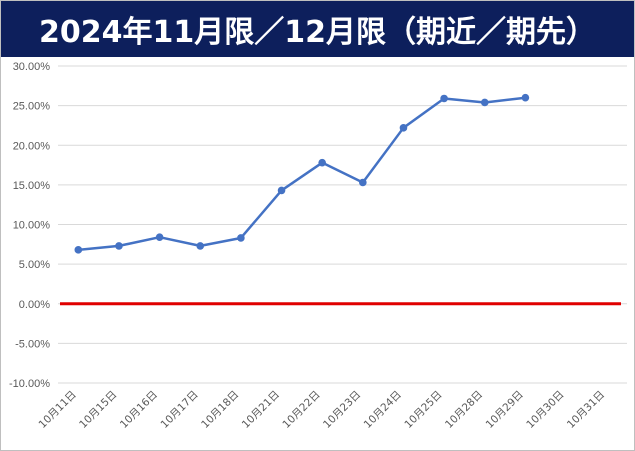 This screenshot has width=635, height=451. I want to click on y-tick-label: 30.00%, so click(32, 67).